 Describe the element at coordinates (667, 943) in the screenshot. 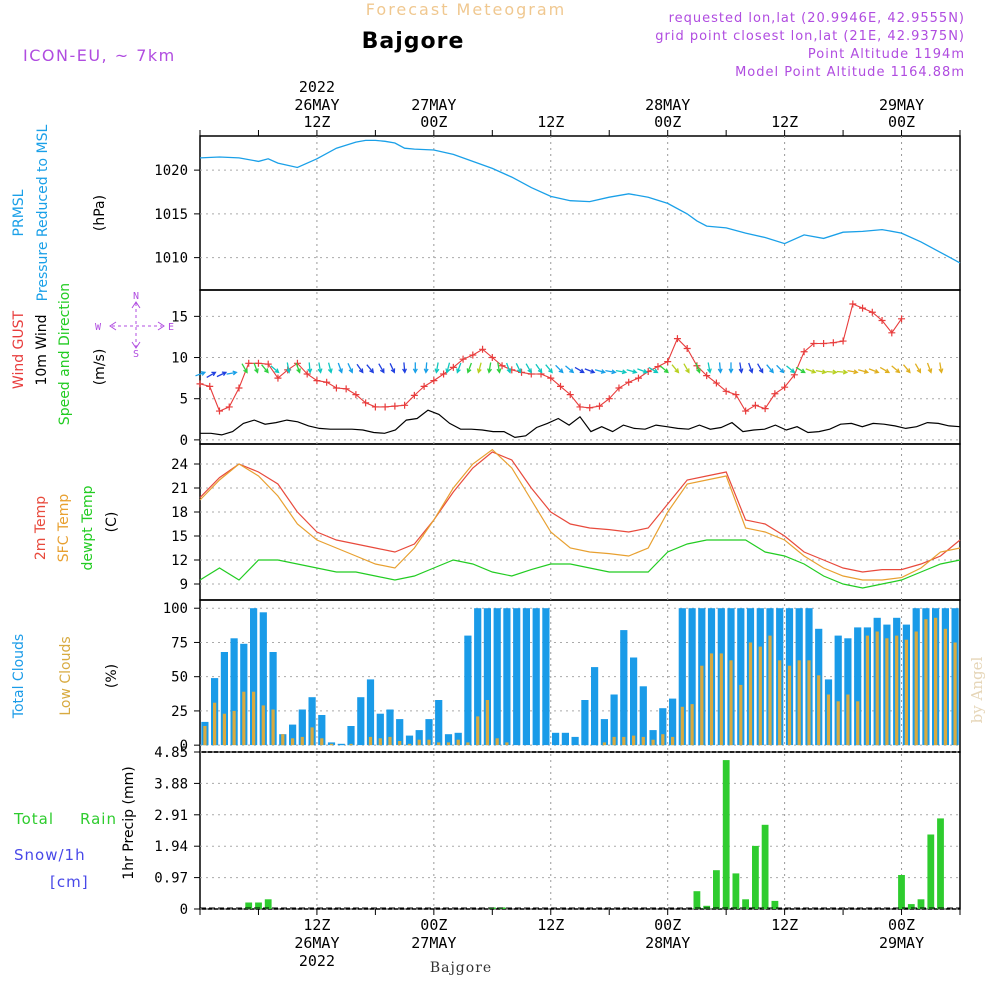

I see `bottom-time-label: 28MAY` at that location.